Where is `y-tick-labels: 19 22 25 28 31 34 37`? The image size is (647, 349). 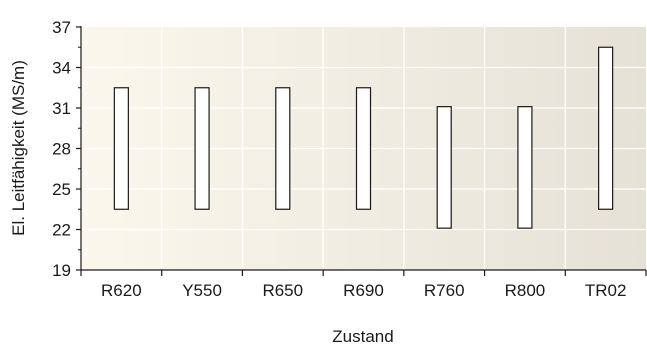
y-tick-labels: 19 22 25 28 31 34 37 is located at coordinates (61, 149).